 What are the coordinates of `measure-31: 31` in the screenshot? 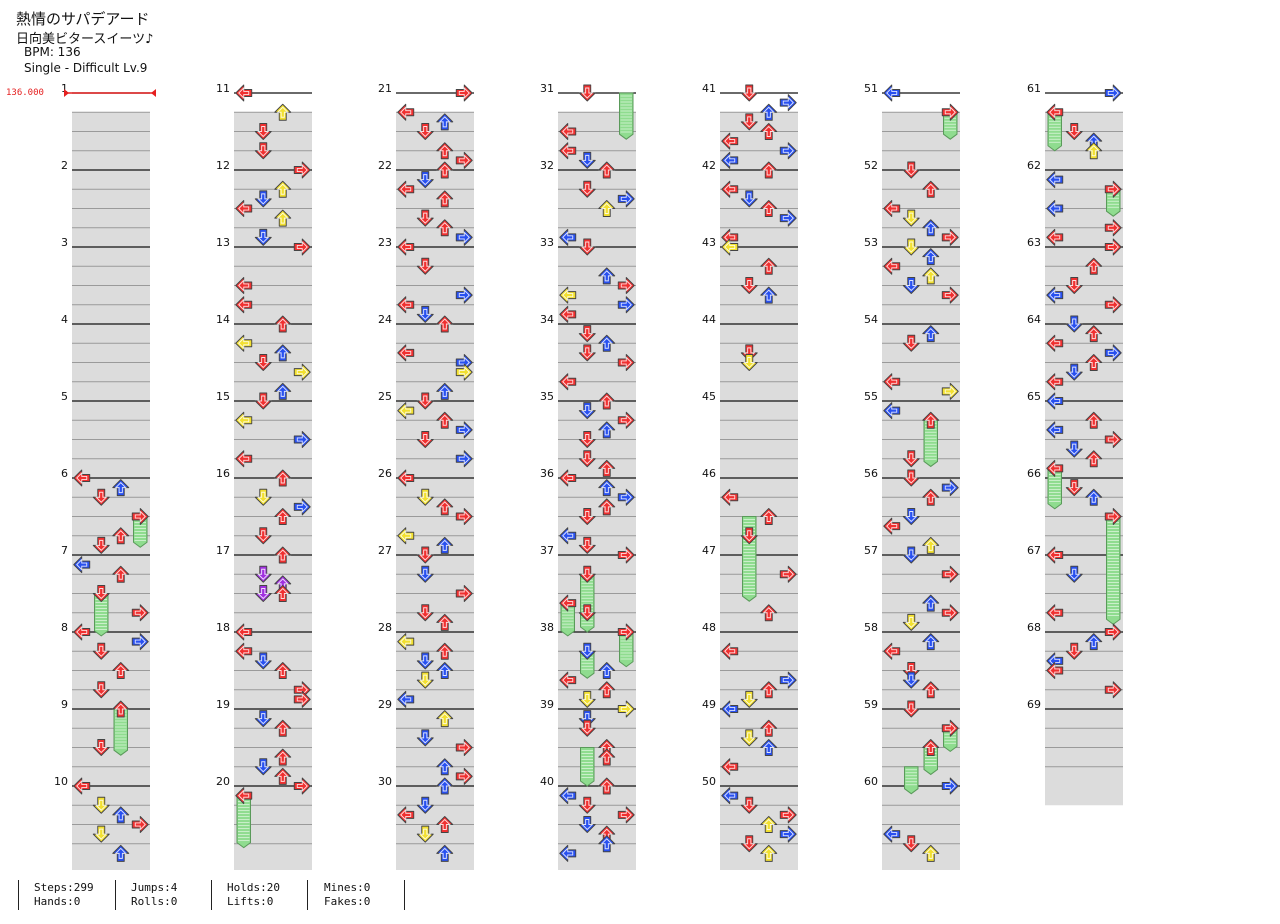 It's located at (588, 136).